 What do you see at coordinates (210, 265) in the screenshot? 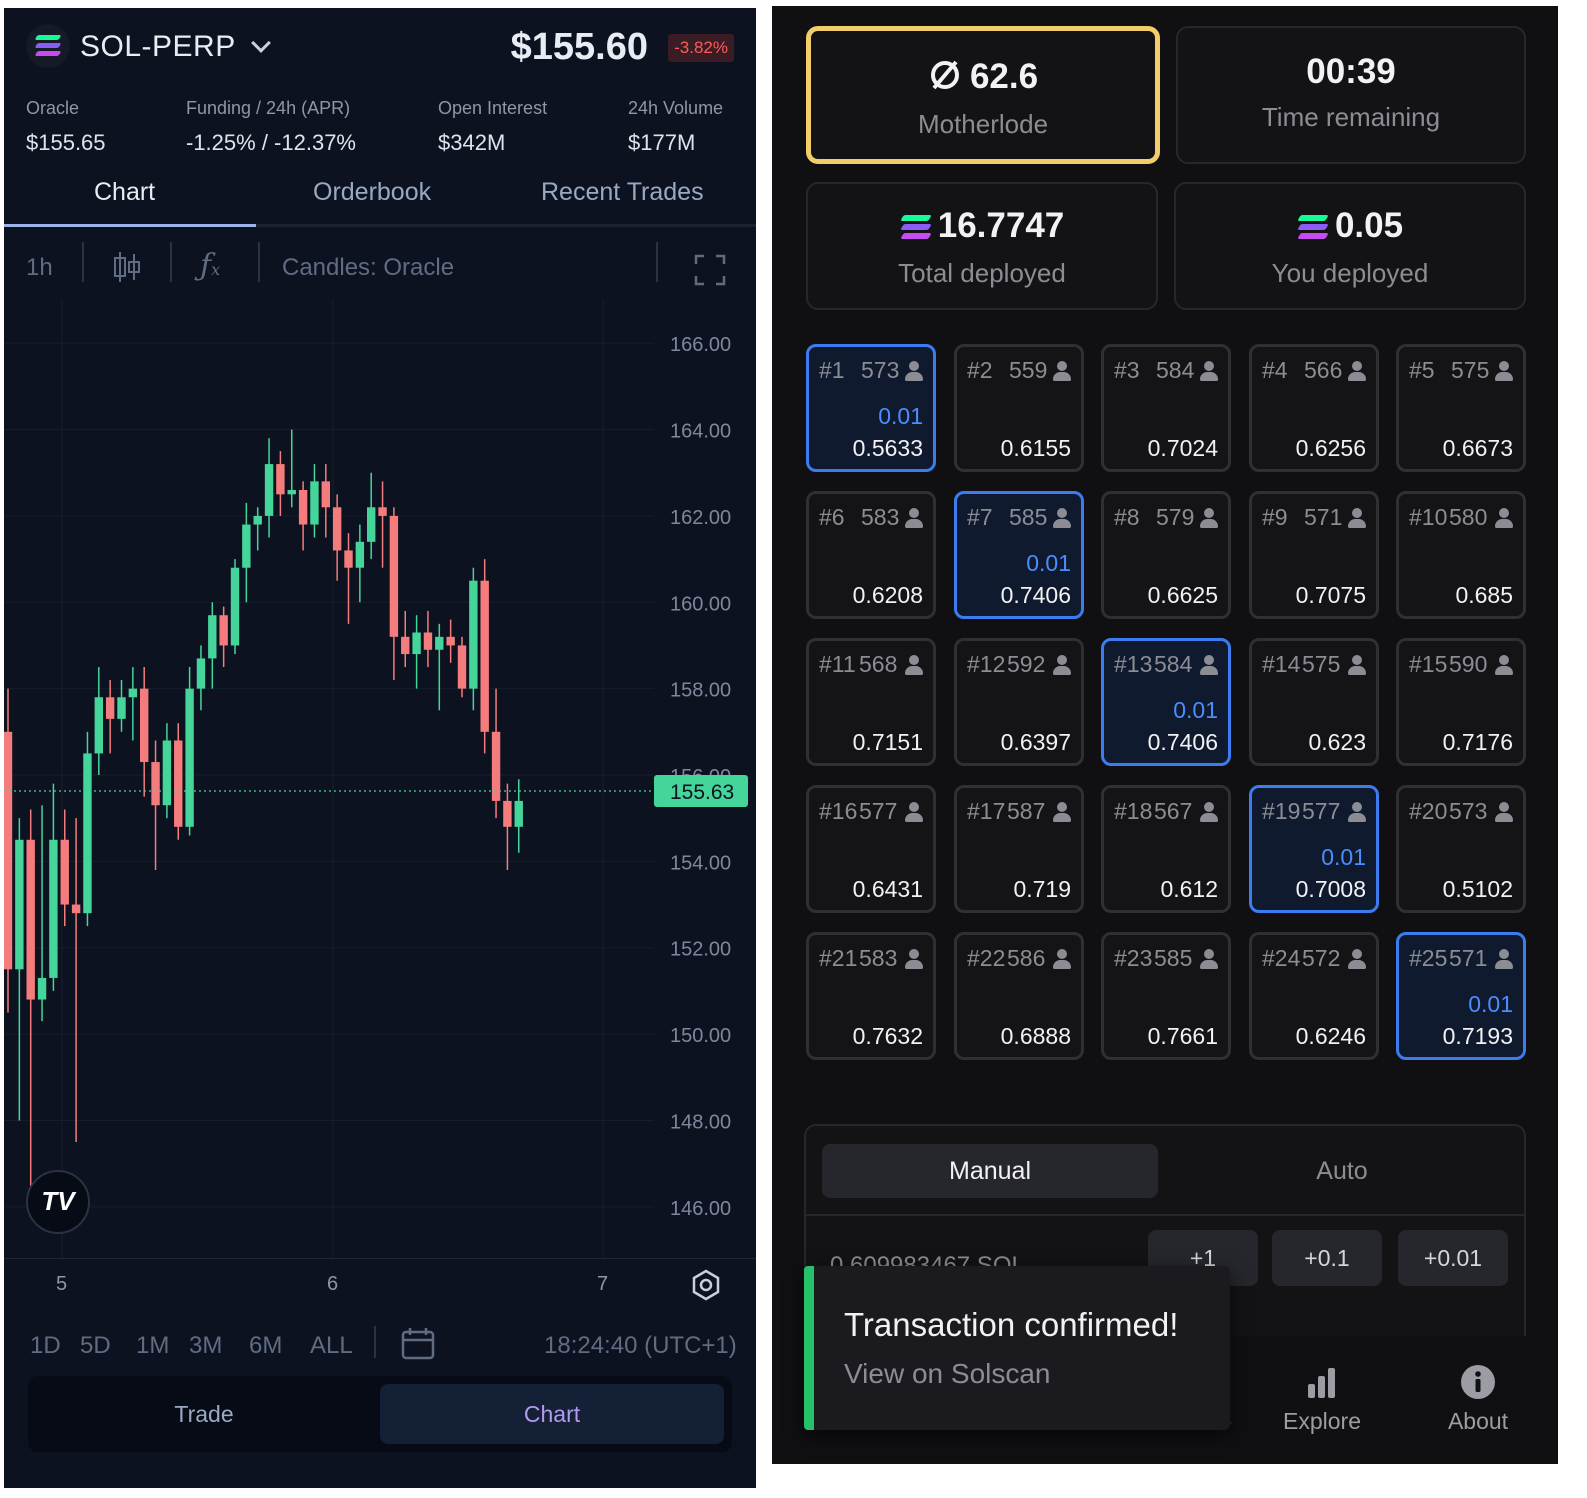
I see `indicators-icon: ƒx` at bounding box center [210, 265].